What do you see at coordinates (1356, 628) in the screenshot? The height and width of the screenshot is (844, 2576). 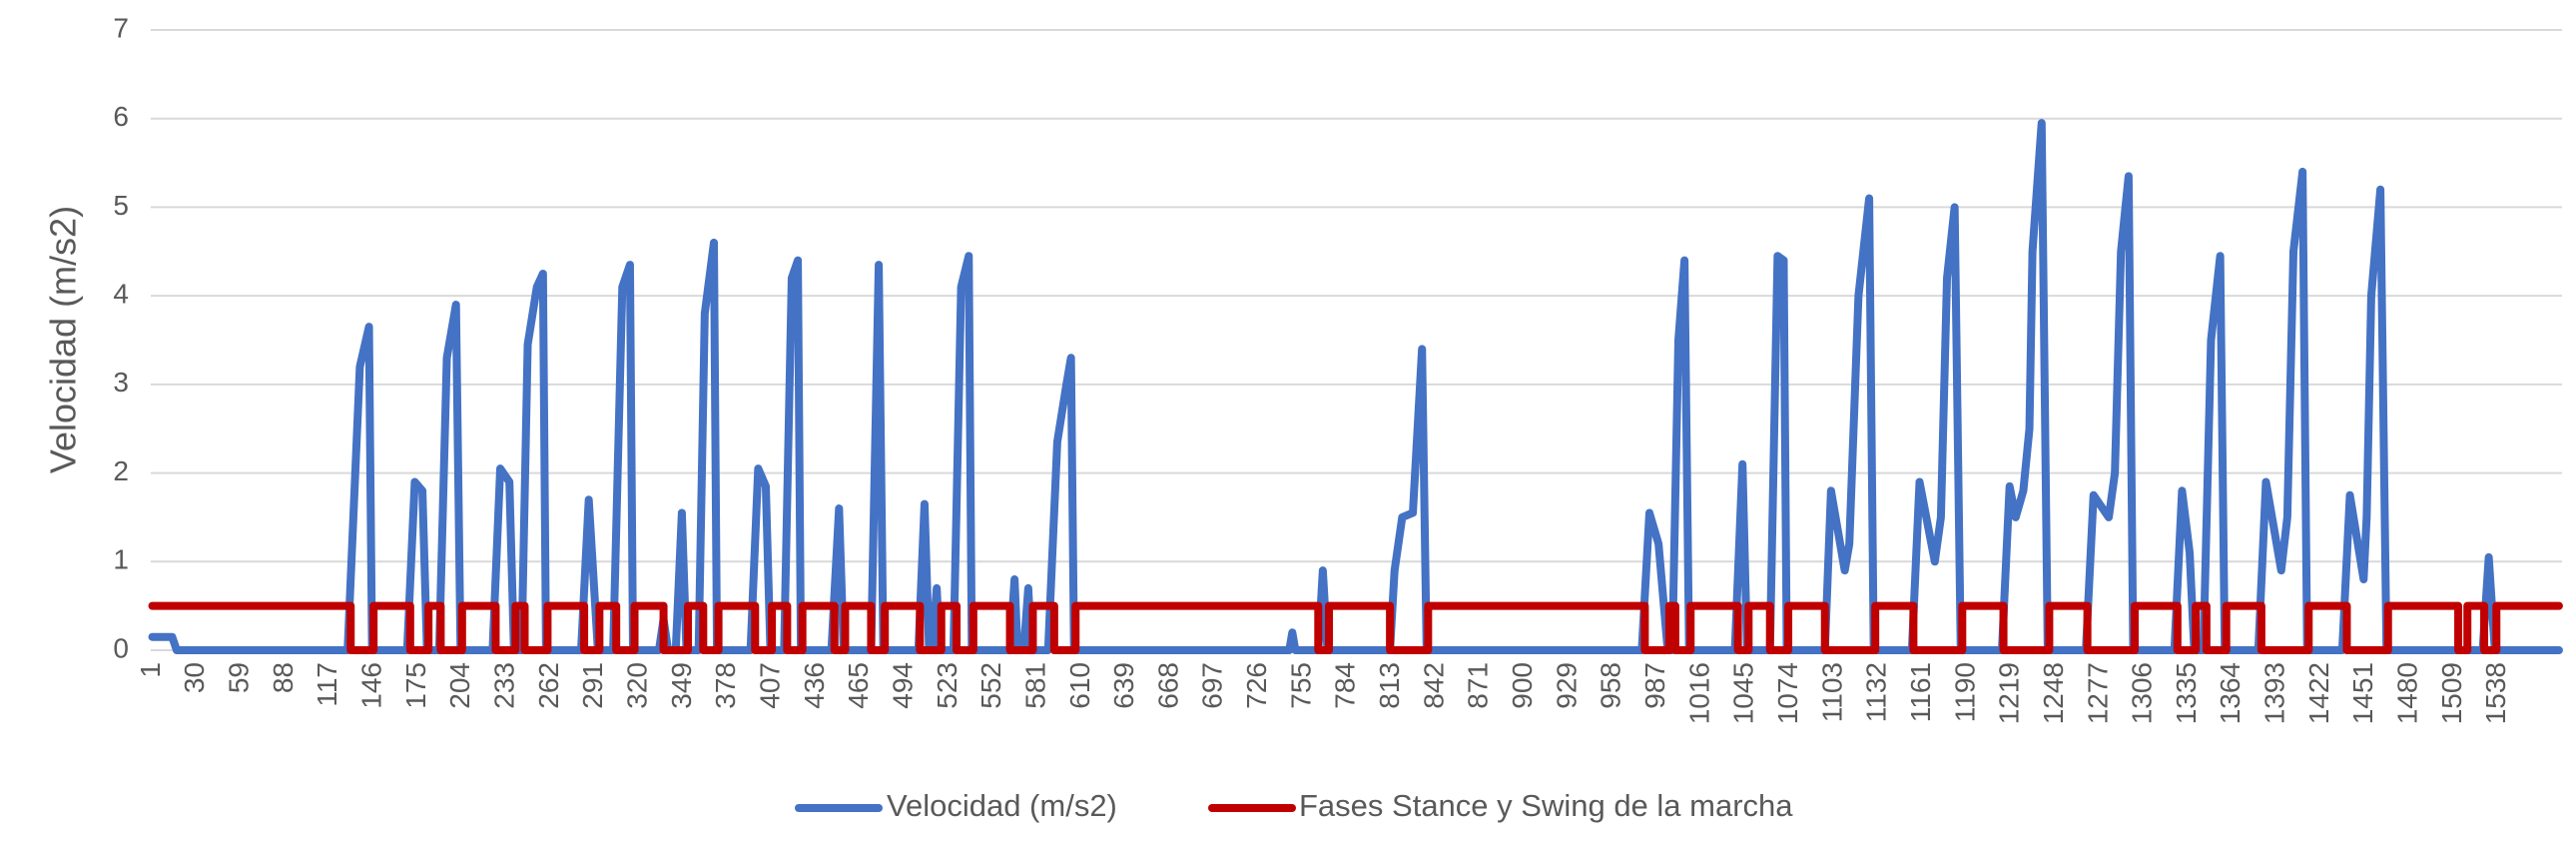 I see `data-line` at bounding box center [1356, 628].